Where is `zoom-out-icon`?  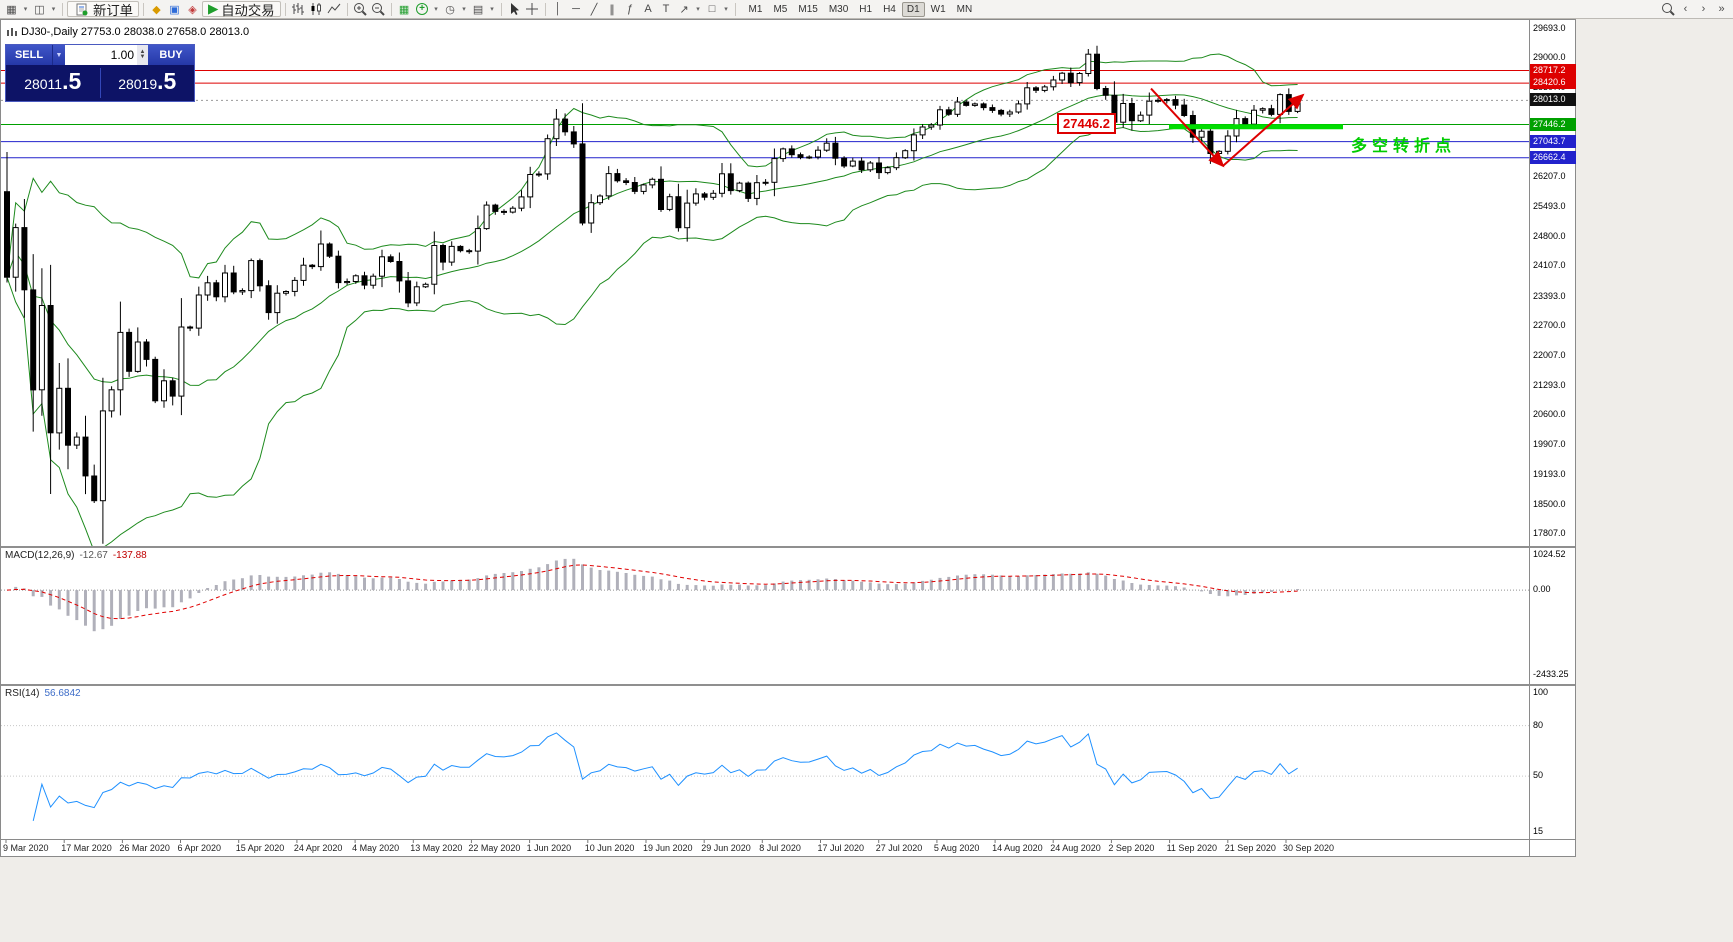
zoom-out-icon is located at coordinates (378, 9).